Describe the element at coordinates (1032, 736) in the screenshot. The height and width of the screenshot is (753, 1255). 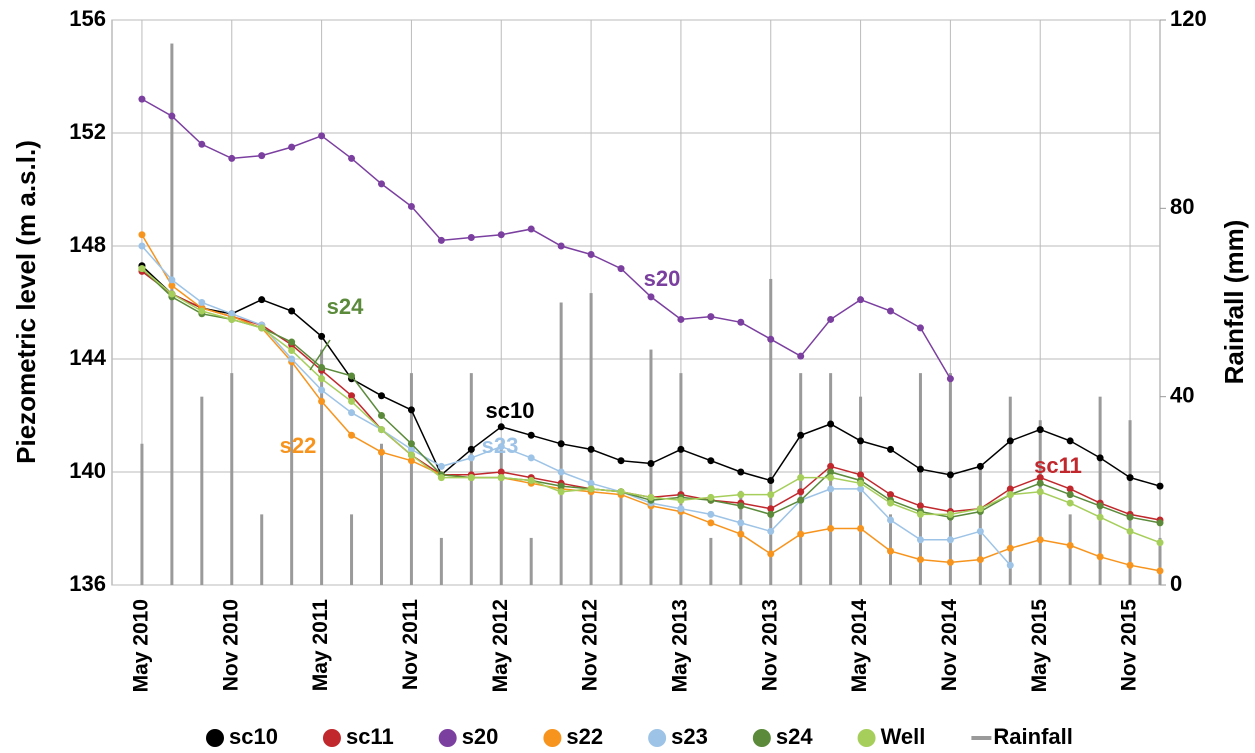
I see `legend-label: Rainfall` at that location.